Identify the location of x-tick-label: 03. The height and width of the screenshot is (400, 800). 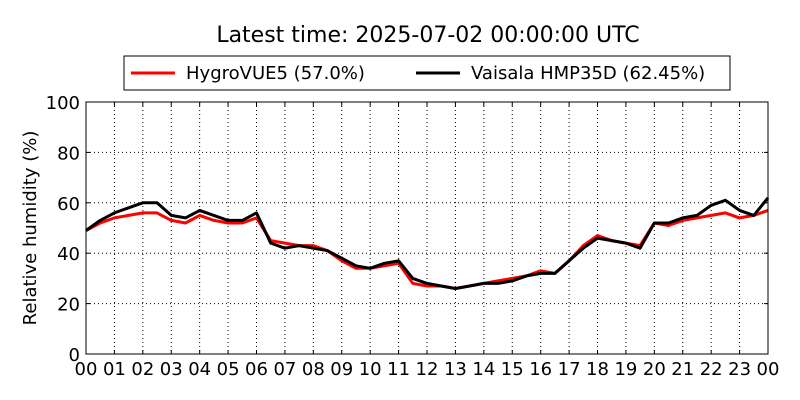
(171, 369).